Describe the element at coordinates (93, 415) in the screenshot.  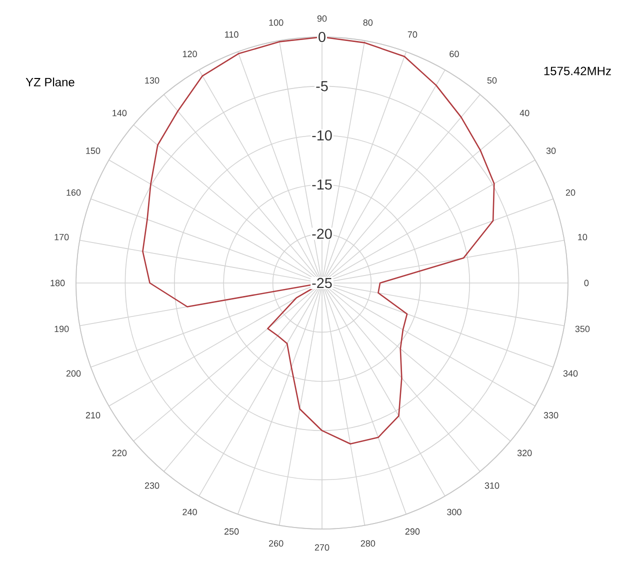
I see `spoke-label: 210` at that location.